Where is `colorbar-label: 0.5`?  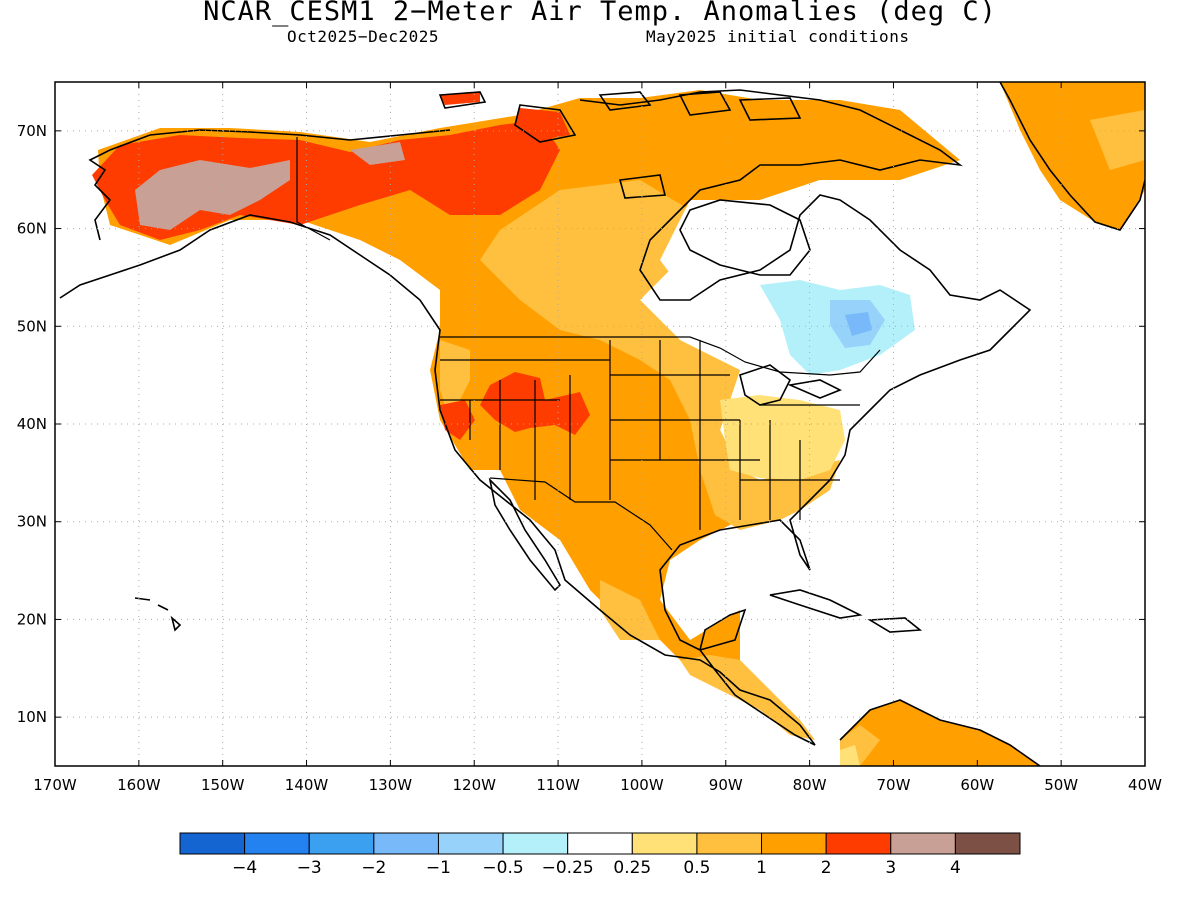 colorbar-label: 0.5 is located at coordinates (696, 868).